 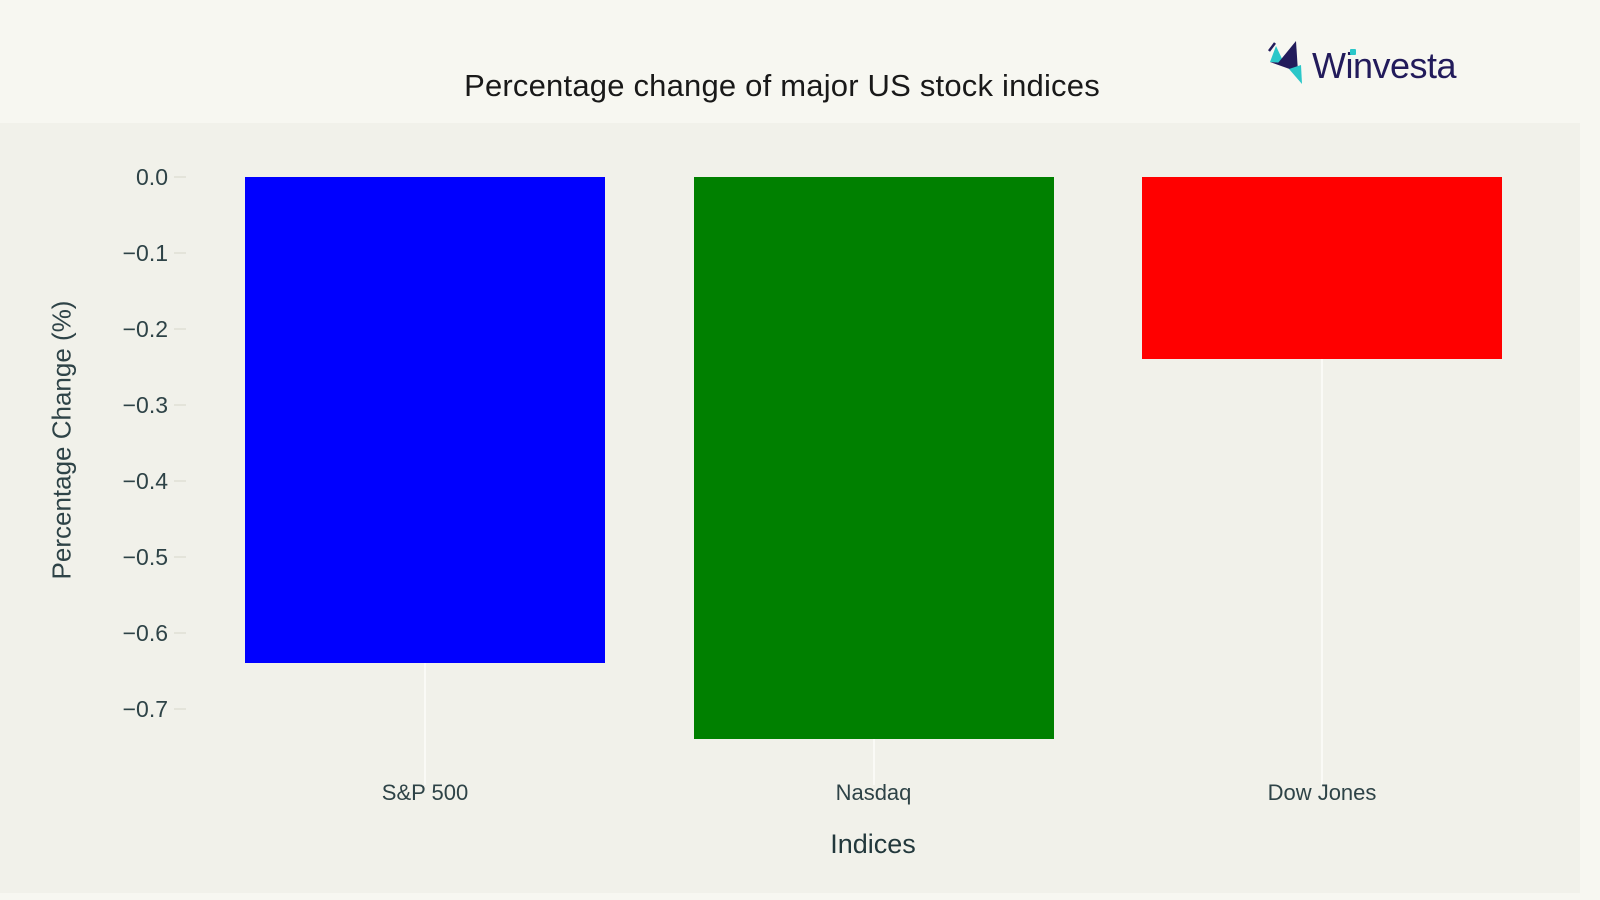 I want to click on x-axis-title: Indices, so click(x=873, y=844).